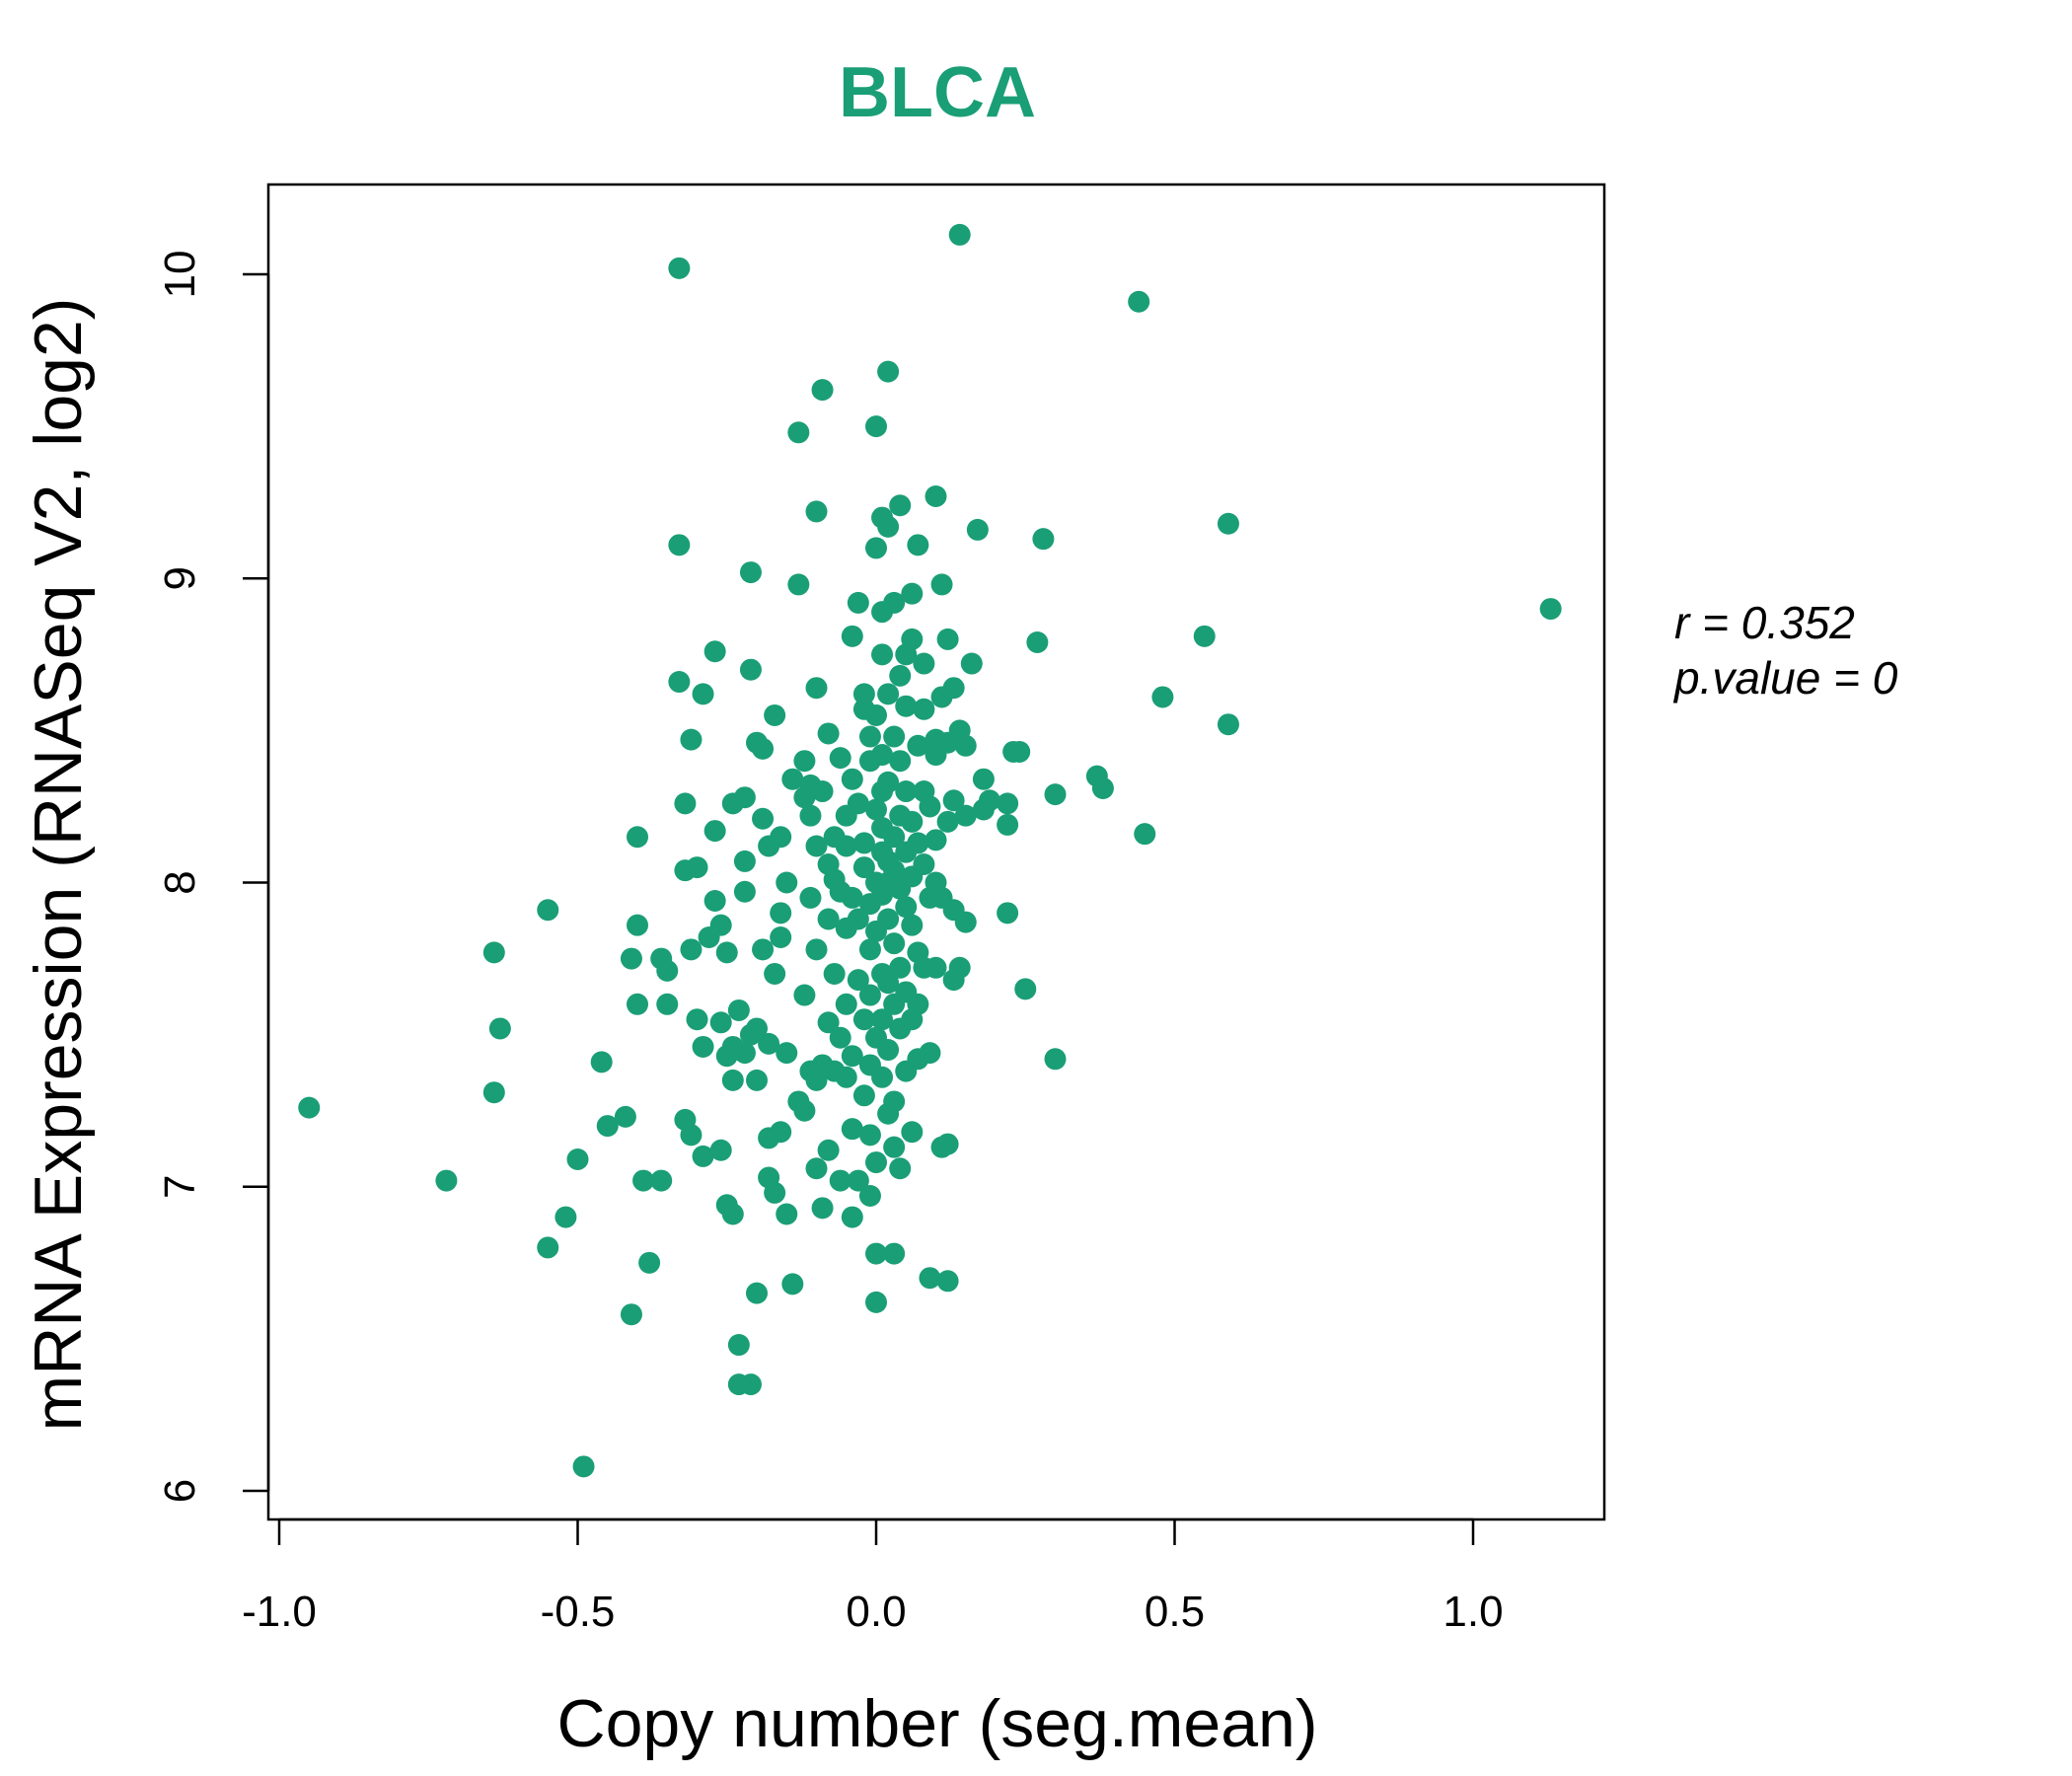 The image size is (2072, 1776). What do you see at coordinates (180, 1187) in the screenshot?
I see `y-tick-label: 7` at bounding box center [180, 1187].